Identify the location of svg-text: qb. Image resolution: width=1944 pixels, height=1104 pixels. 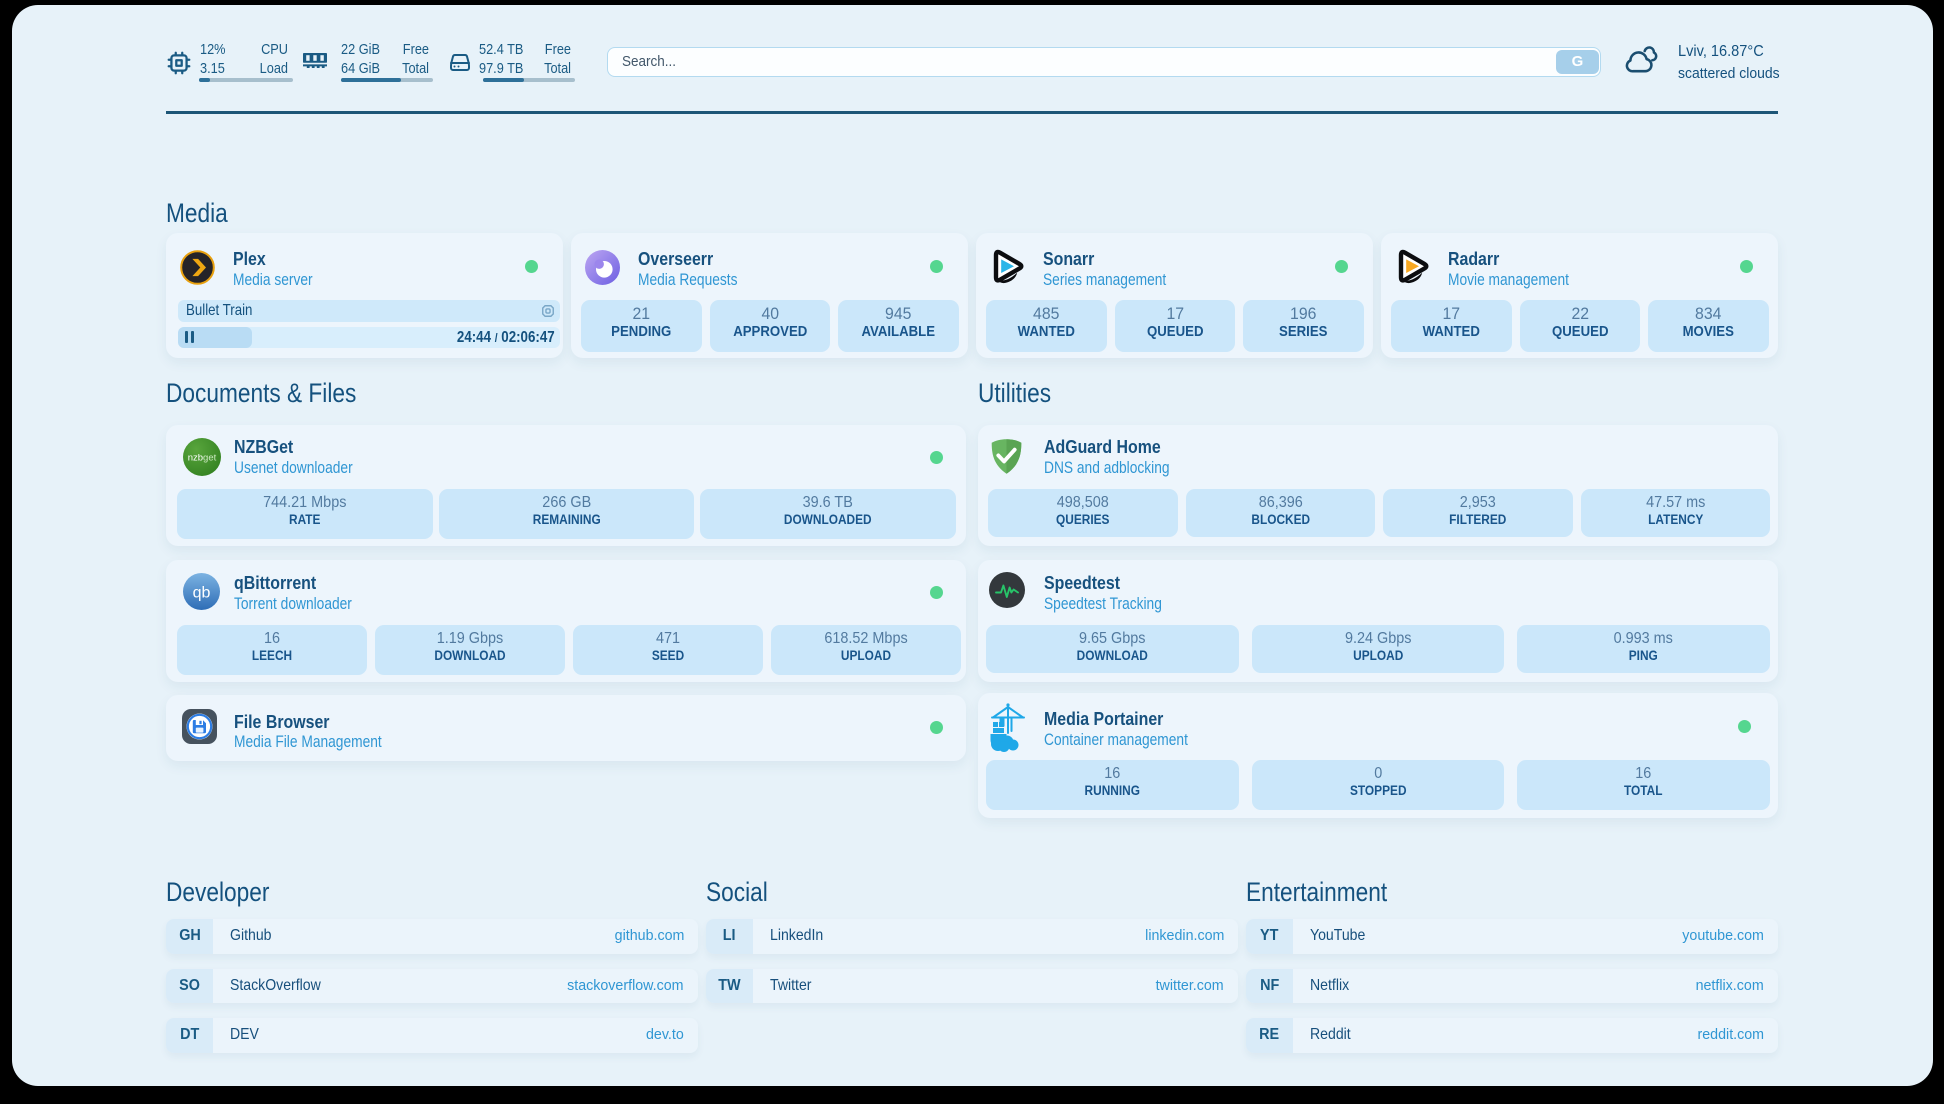
(202, 593).